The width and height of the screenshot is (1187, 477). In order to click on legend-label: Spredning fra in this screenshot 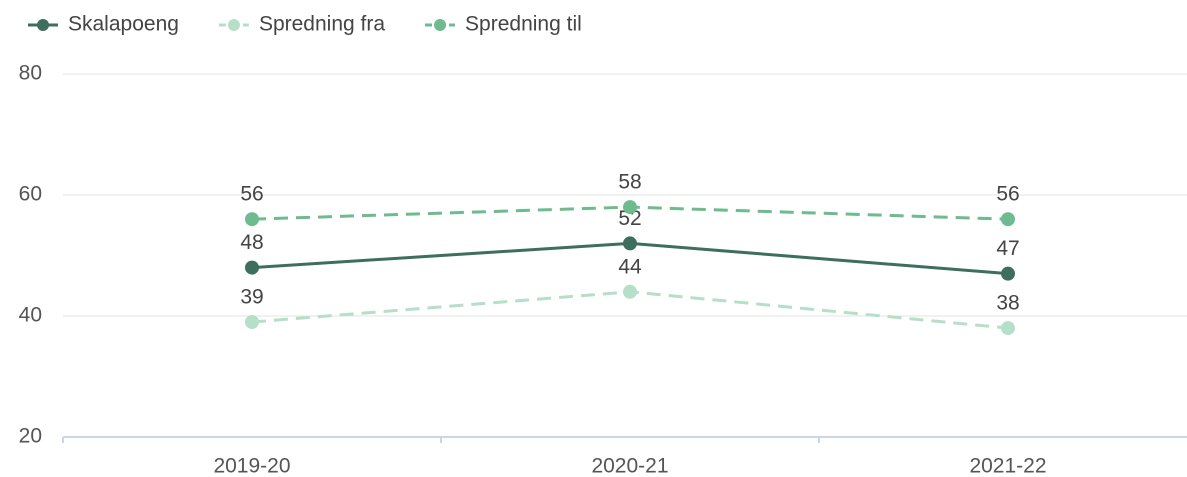, I will do `click(322, 24)`.